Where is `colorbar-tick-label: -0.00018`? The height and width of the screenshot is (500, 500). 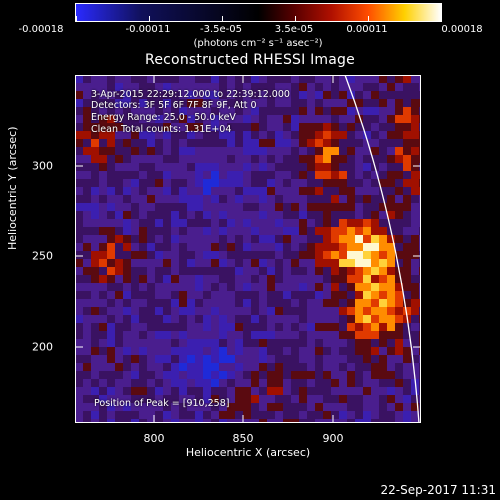 colorbar-tick-label: -0.00018 is located at coordinates (41, 29).